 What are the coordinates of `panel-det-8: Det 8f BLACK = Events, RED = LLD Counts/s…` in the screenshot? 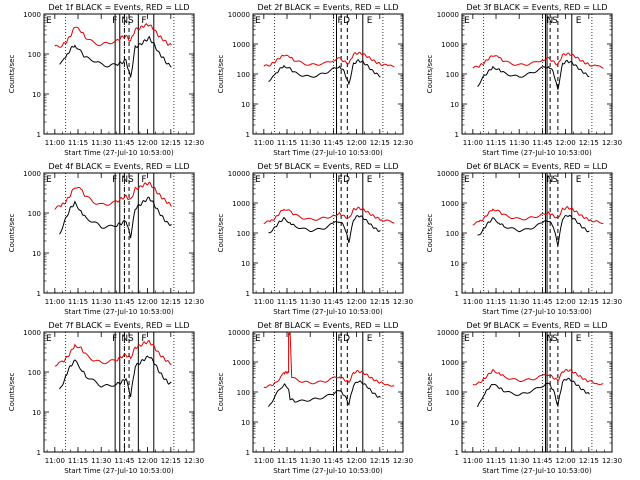 It's located at (315, 398).